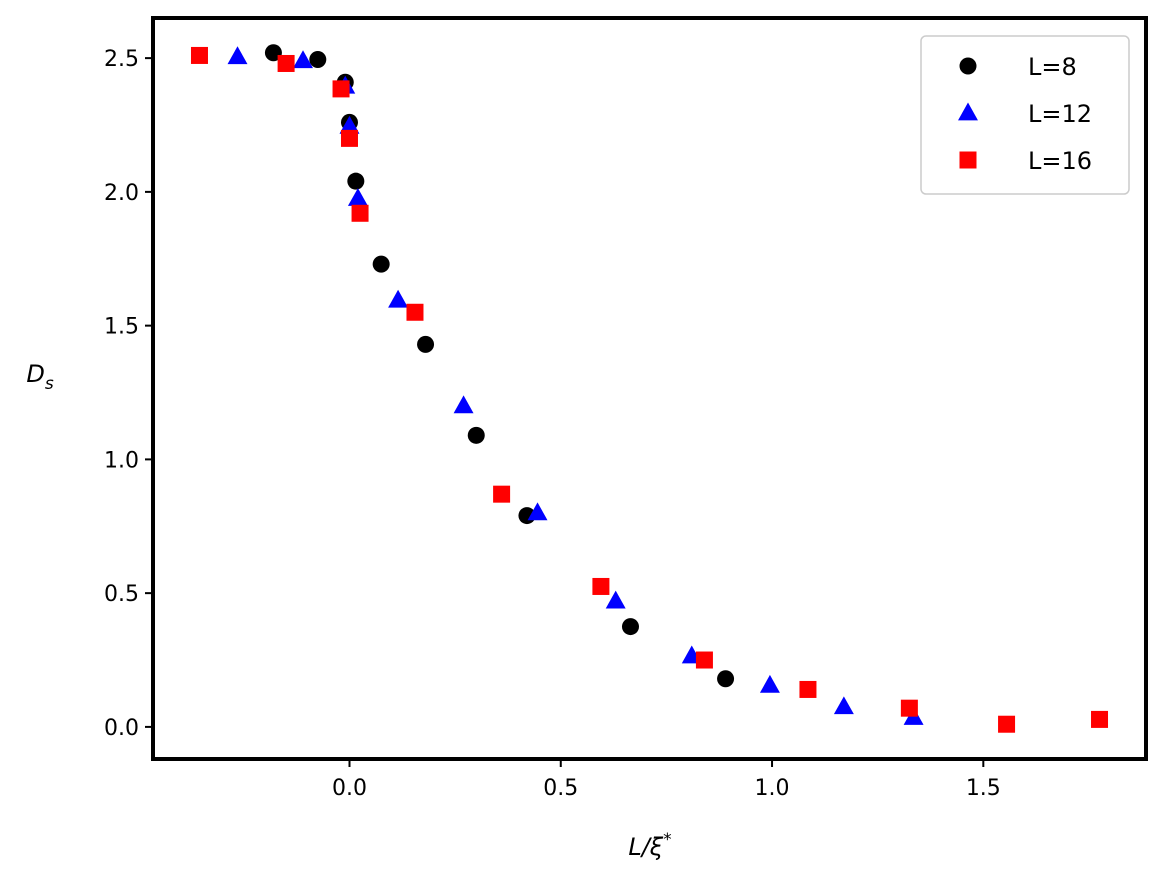 The image size is (1165, 884). I want to click on y-tick-label: 0.0, so click(121, 728).